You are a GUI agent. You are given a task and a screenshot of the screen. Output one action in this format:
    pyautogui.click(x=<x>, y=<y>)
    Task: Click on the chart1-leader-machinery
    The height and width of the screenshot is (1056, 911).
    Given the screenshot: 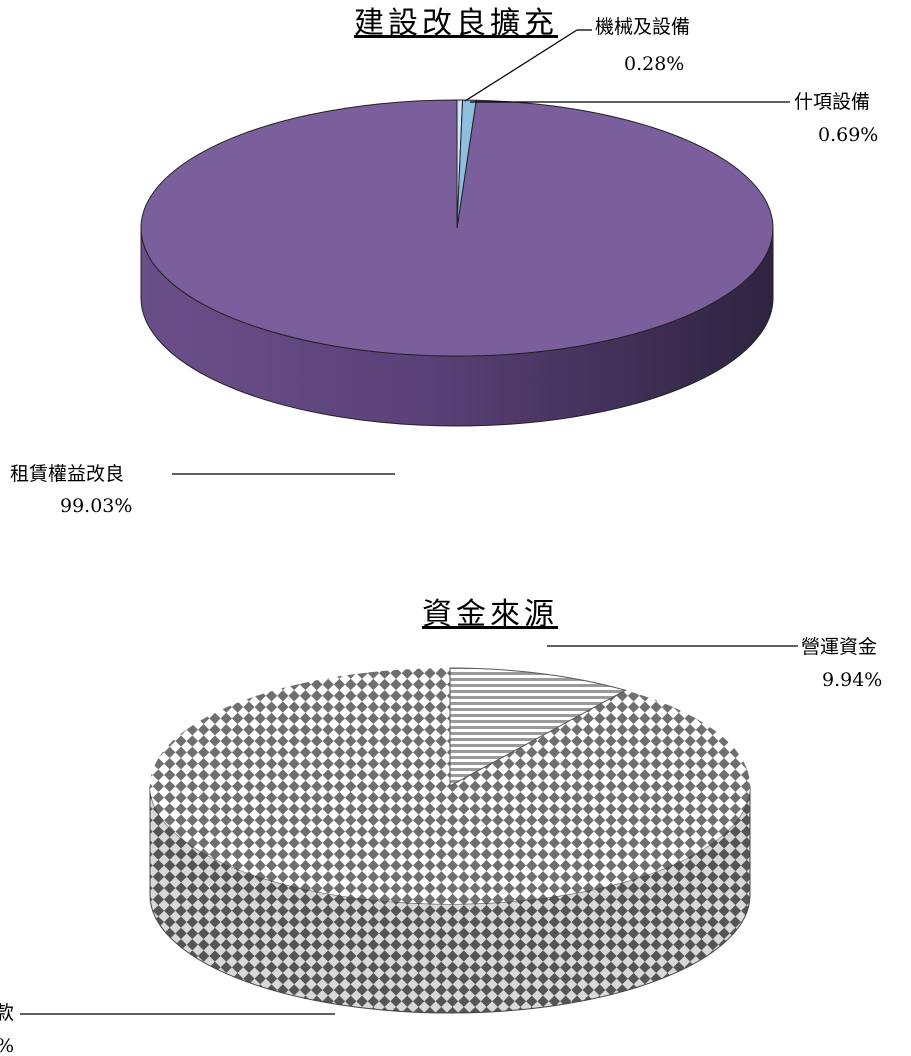 What is the action you would take?
    pyautogui.click(x=521, y=65)
    